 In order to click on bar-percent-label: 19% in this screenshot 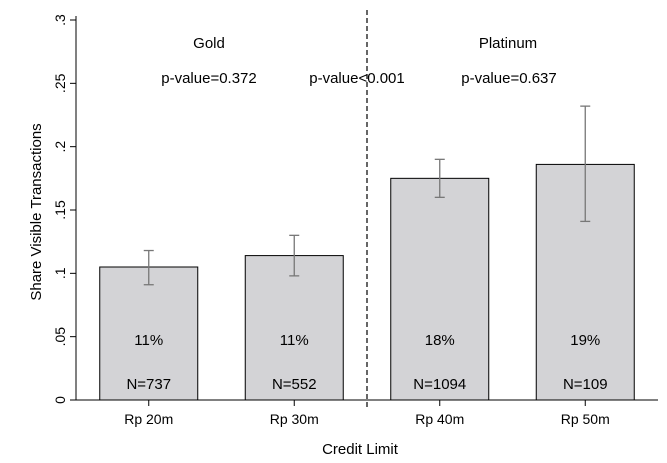, I will do `click(585, 340)`.